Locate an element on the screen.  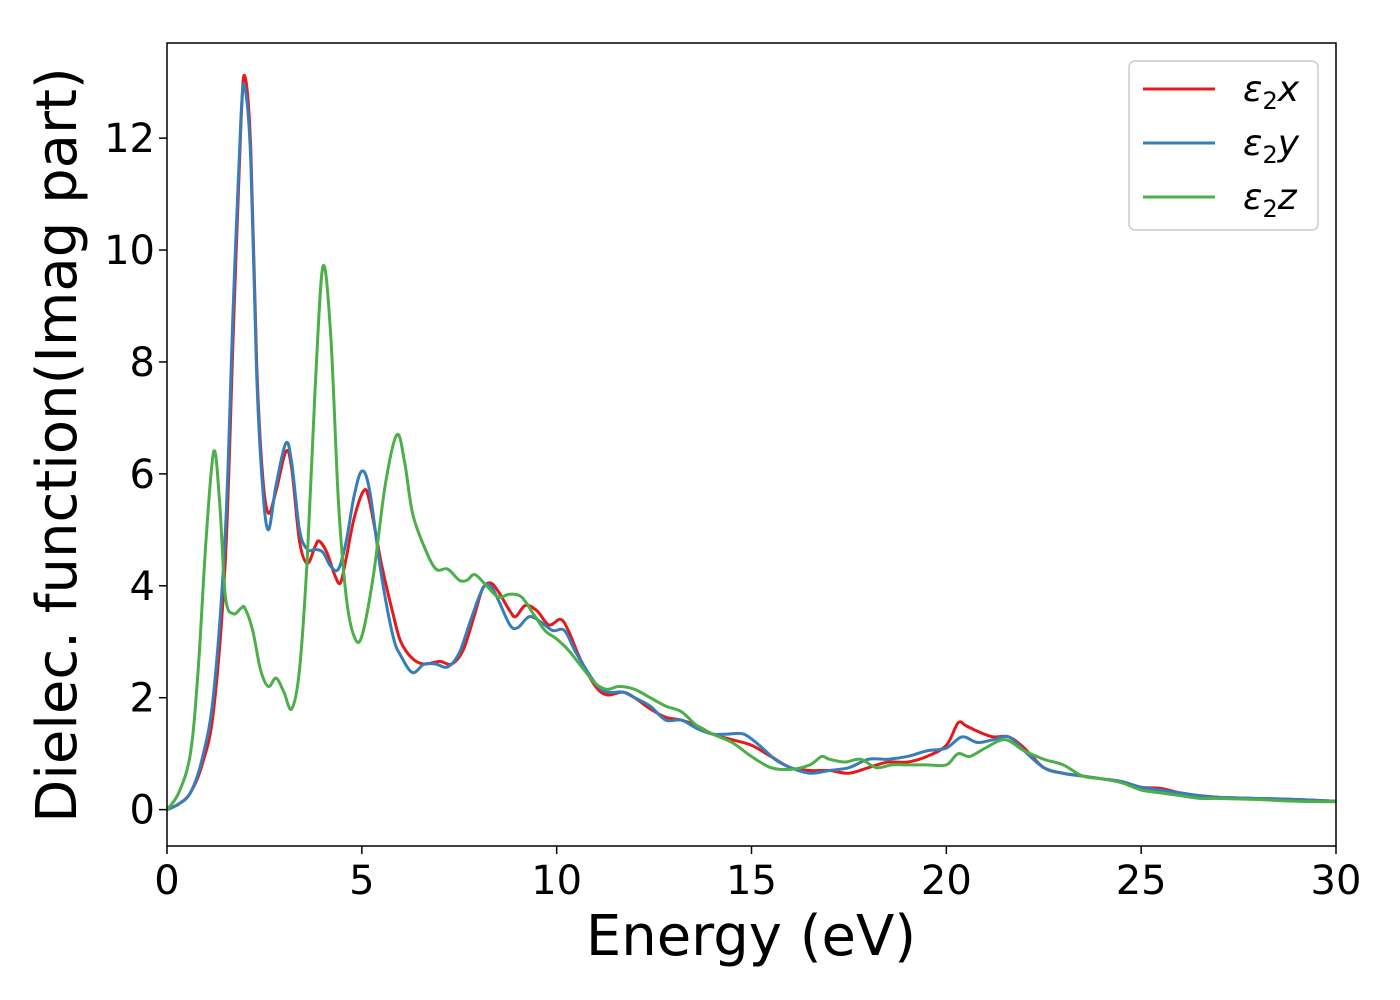
legend-label-y: ε2y is located at coordinates (1271, 146).